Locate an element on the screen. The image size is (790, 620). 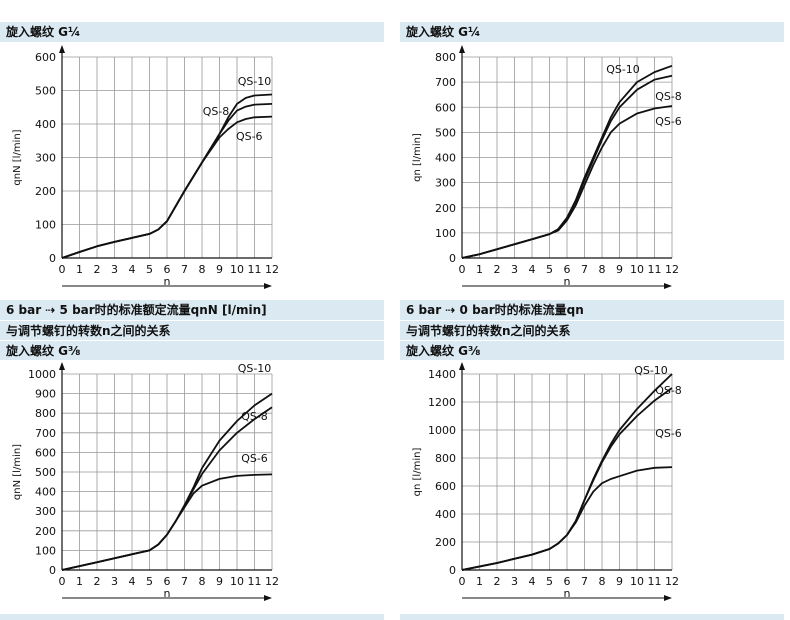
y-tick-label: 1000 is located at coordinates (42, 374).